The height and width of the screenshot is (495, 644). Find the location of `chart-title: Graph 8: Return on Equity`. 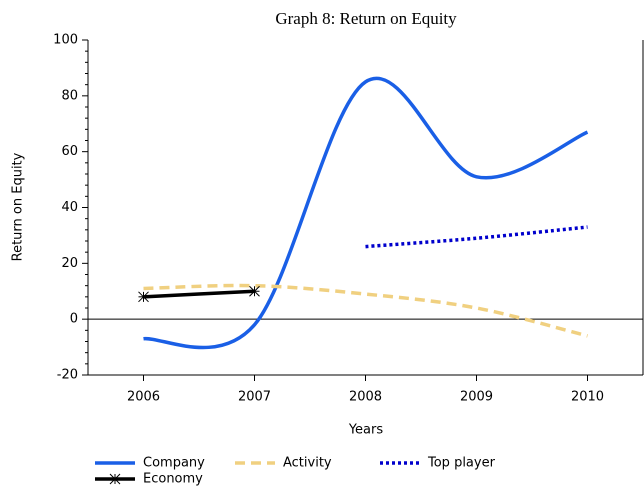

chart-title: Graph 8: Return on Equity is located at coordinates (366, 18).